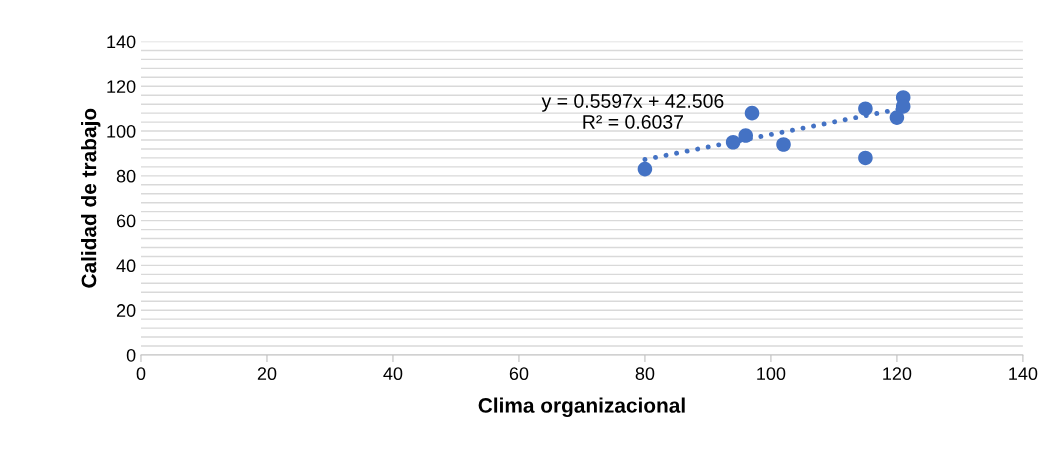 The width and height of the screenshot is (1060, 461). Describe the element at coordinates (645, 374) in the screenshot. I see `x-tick-label: 80` at that location.